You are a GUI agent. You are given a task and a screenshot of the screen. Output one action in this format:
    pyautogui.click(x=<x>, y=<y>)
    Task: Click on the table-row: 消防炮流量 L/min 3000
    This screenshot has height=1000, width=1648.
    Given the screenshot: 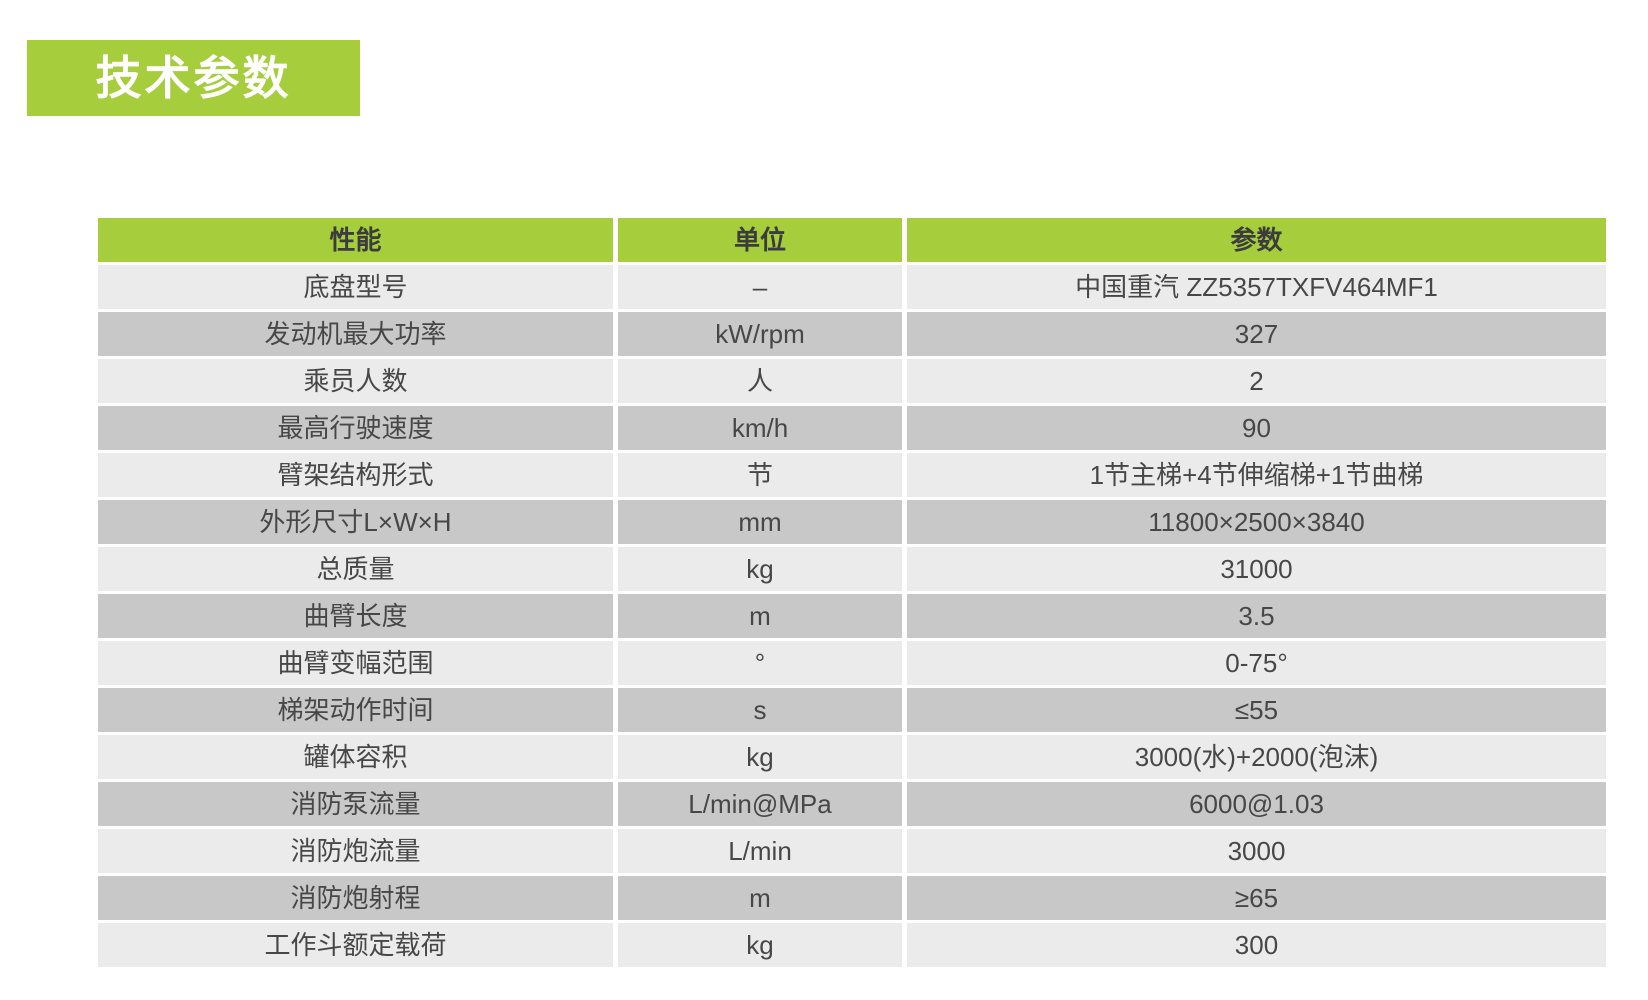 What is the action you would take?
    pyautogui.click(x=852, y=851)
    